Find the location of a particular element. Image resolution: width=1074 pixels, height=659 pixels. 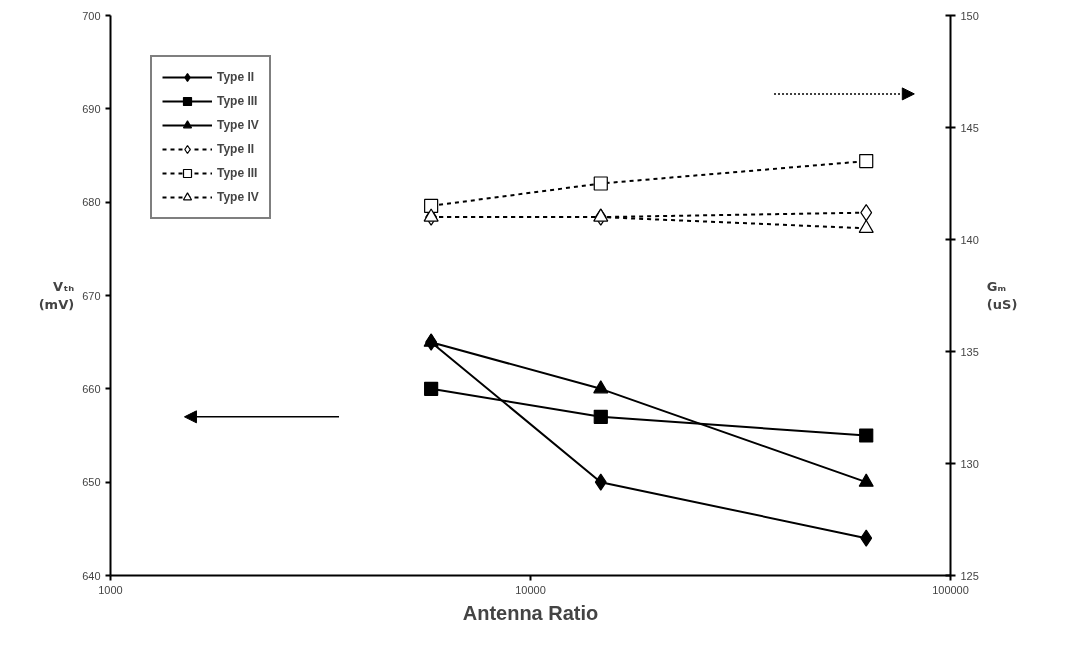

y-tick-label: 690 is located at coordinates (91, 108).